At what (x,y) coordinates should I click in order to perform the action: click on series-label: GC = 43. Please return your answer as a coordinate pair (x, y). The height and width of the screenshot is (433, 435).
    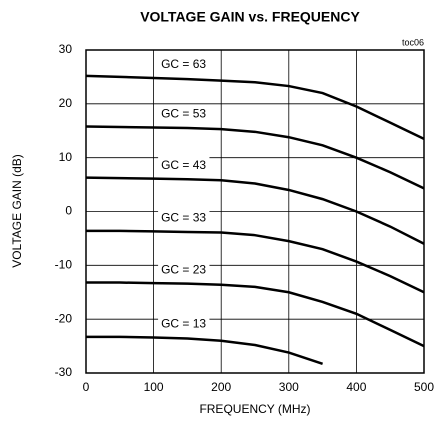
    Looking at the image, I should click on (183, 165).